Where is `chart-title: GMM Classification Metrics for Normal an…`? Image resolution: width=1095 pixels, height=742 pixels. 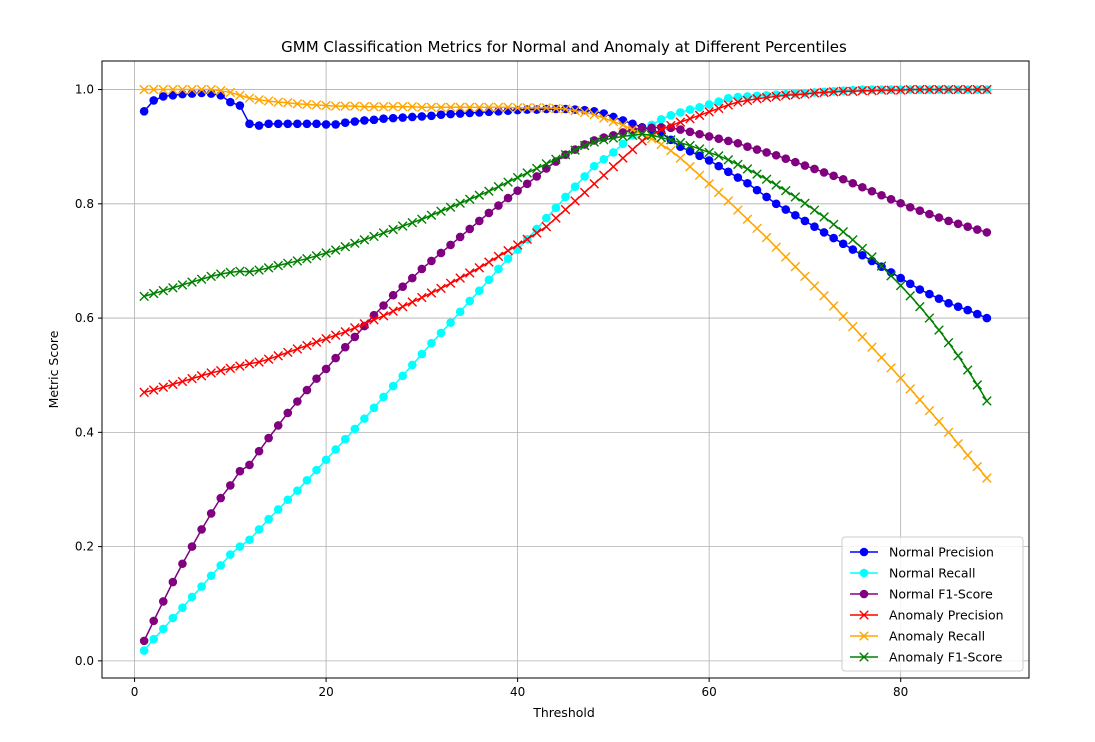
chart-title: GMM Classification Metrics for Normal an… is located at coordinates (564, 47).